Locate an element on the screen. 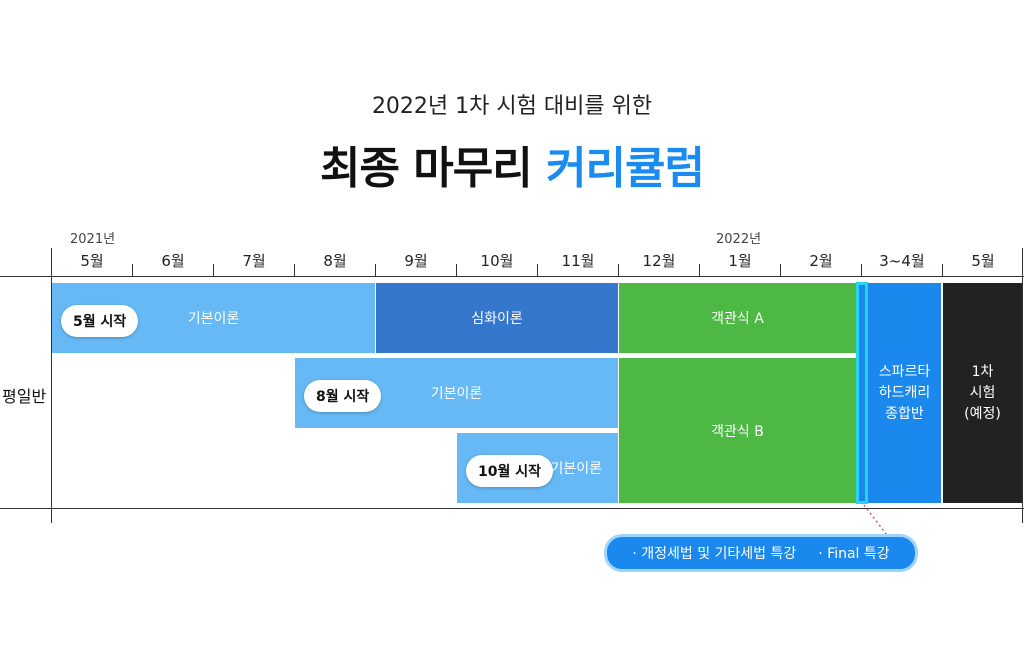  track-sparta: 스파르타 하드캐리 종합반 is located at coordinates (904, 393).